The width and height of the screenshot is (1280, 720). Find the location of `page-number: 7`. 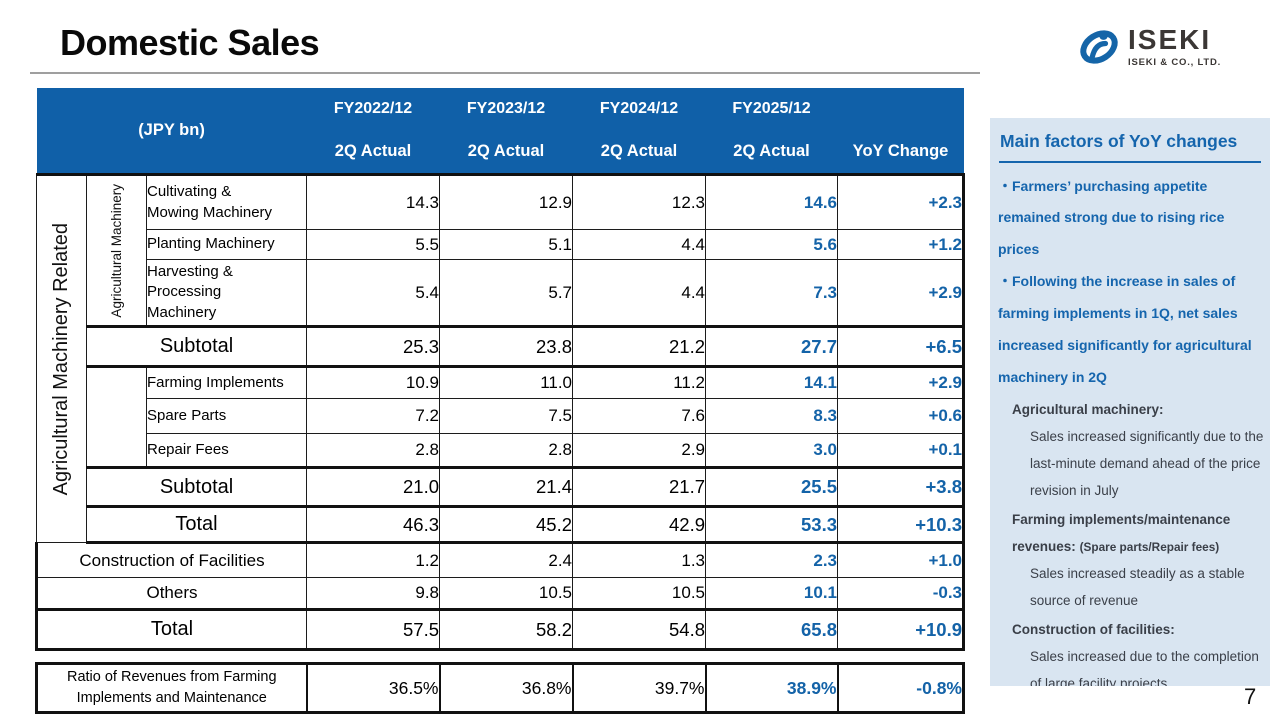

page-number: 7 is located at coordinates (1250, 696).